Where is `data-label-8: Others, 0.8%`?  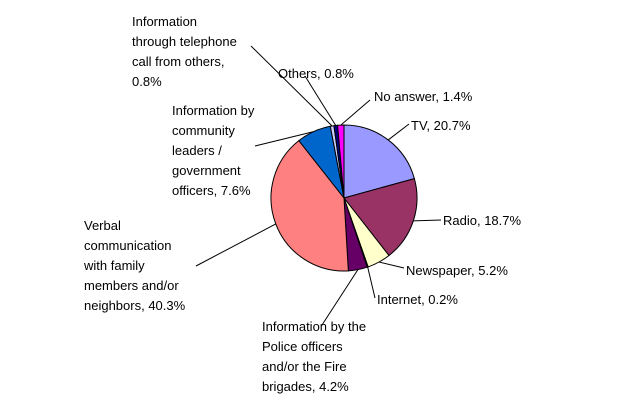 data-label-8: Others, 0.8% is located at coordinates (316, 73).